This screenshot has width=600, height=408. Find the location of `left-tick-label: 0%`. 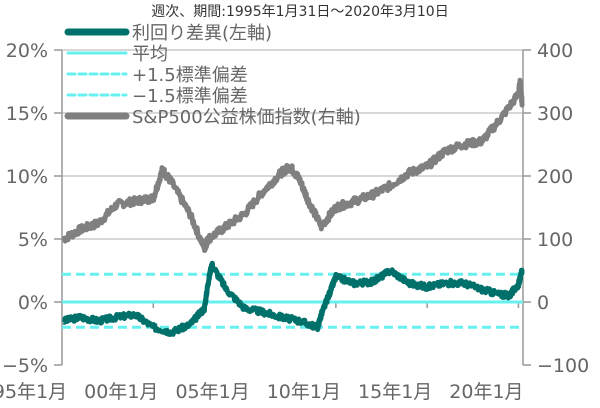

left-tick-label: 0% is located at coordinates (33, 303).